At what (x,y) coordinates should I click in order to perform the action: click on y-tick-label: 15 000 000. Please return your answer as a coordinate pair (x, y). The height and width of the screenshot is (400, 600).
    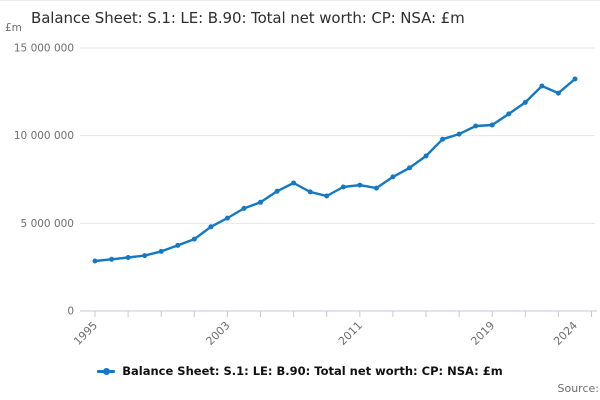
    Looking at the image, I should click on (44, 49).